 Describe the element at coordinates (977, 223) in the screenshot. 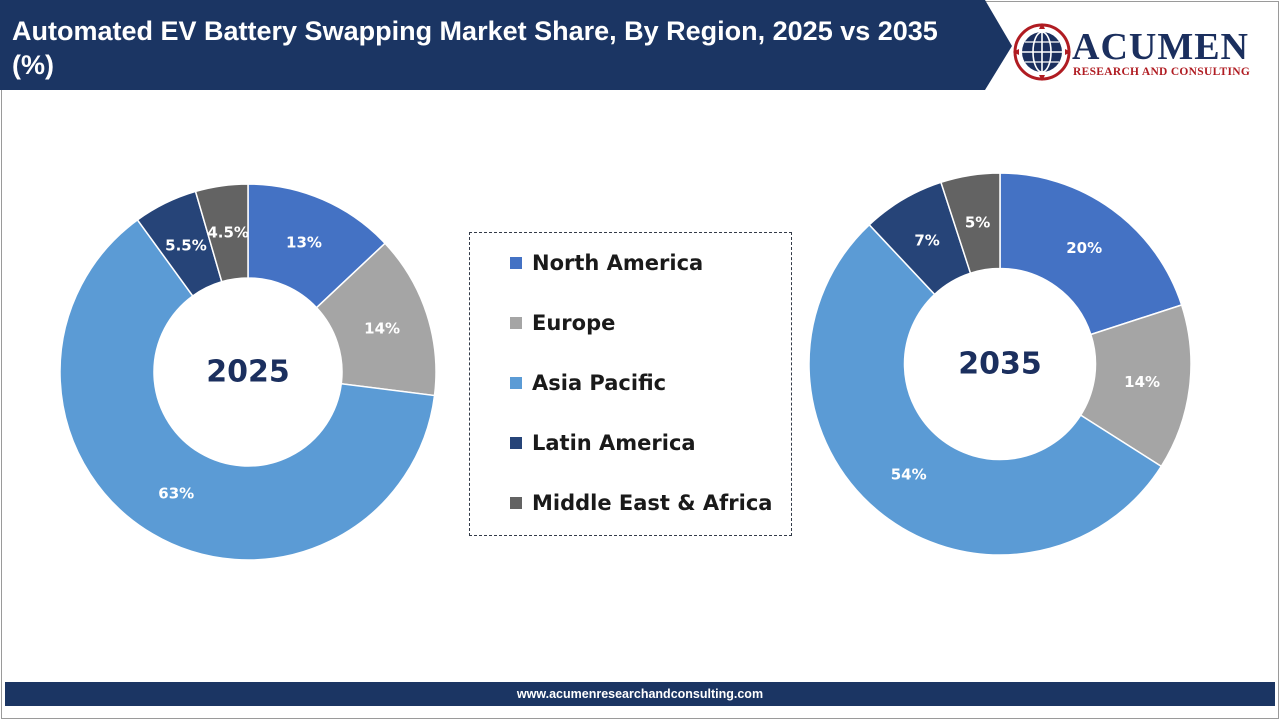

I see `data-label-middle-east-africa-2035: 5%` at that location.